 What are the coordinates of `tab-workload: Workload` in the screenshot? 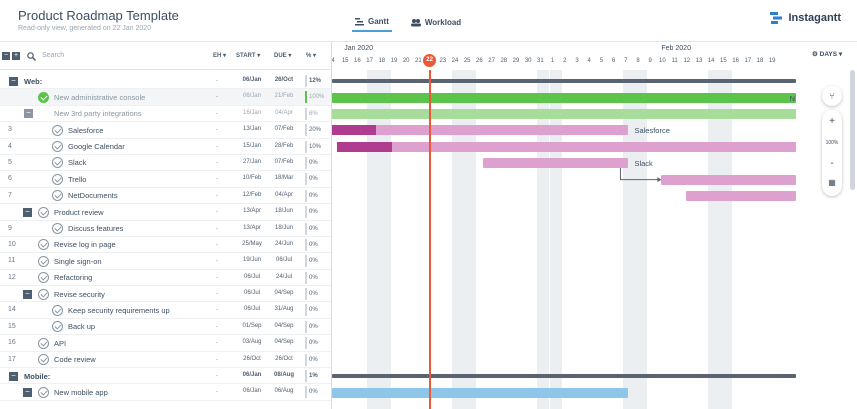 It's located at (436, 22).